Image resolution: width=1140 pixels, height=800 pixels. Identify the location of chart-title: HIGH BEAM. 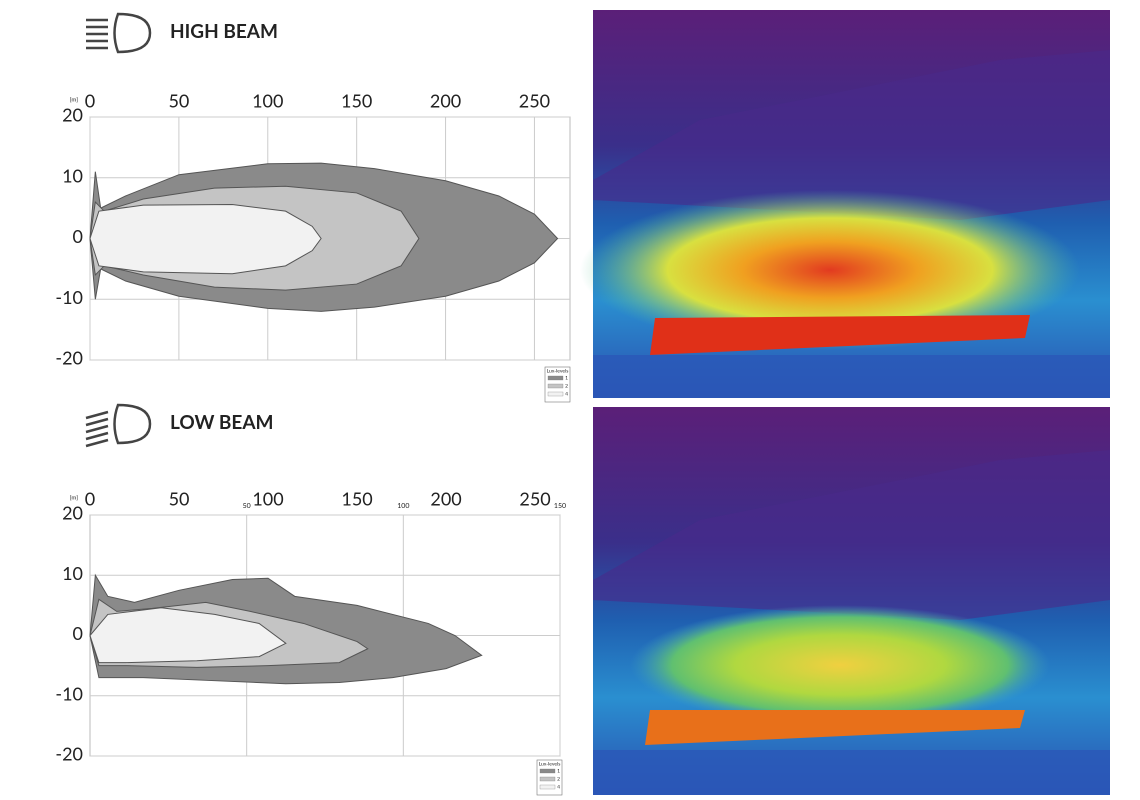
(224, 31).